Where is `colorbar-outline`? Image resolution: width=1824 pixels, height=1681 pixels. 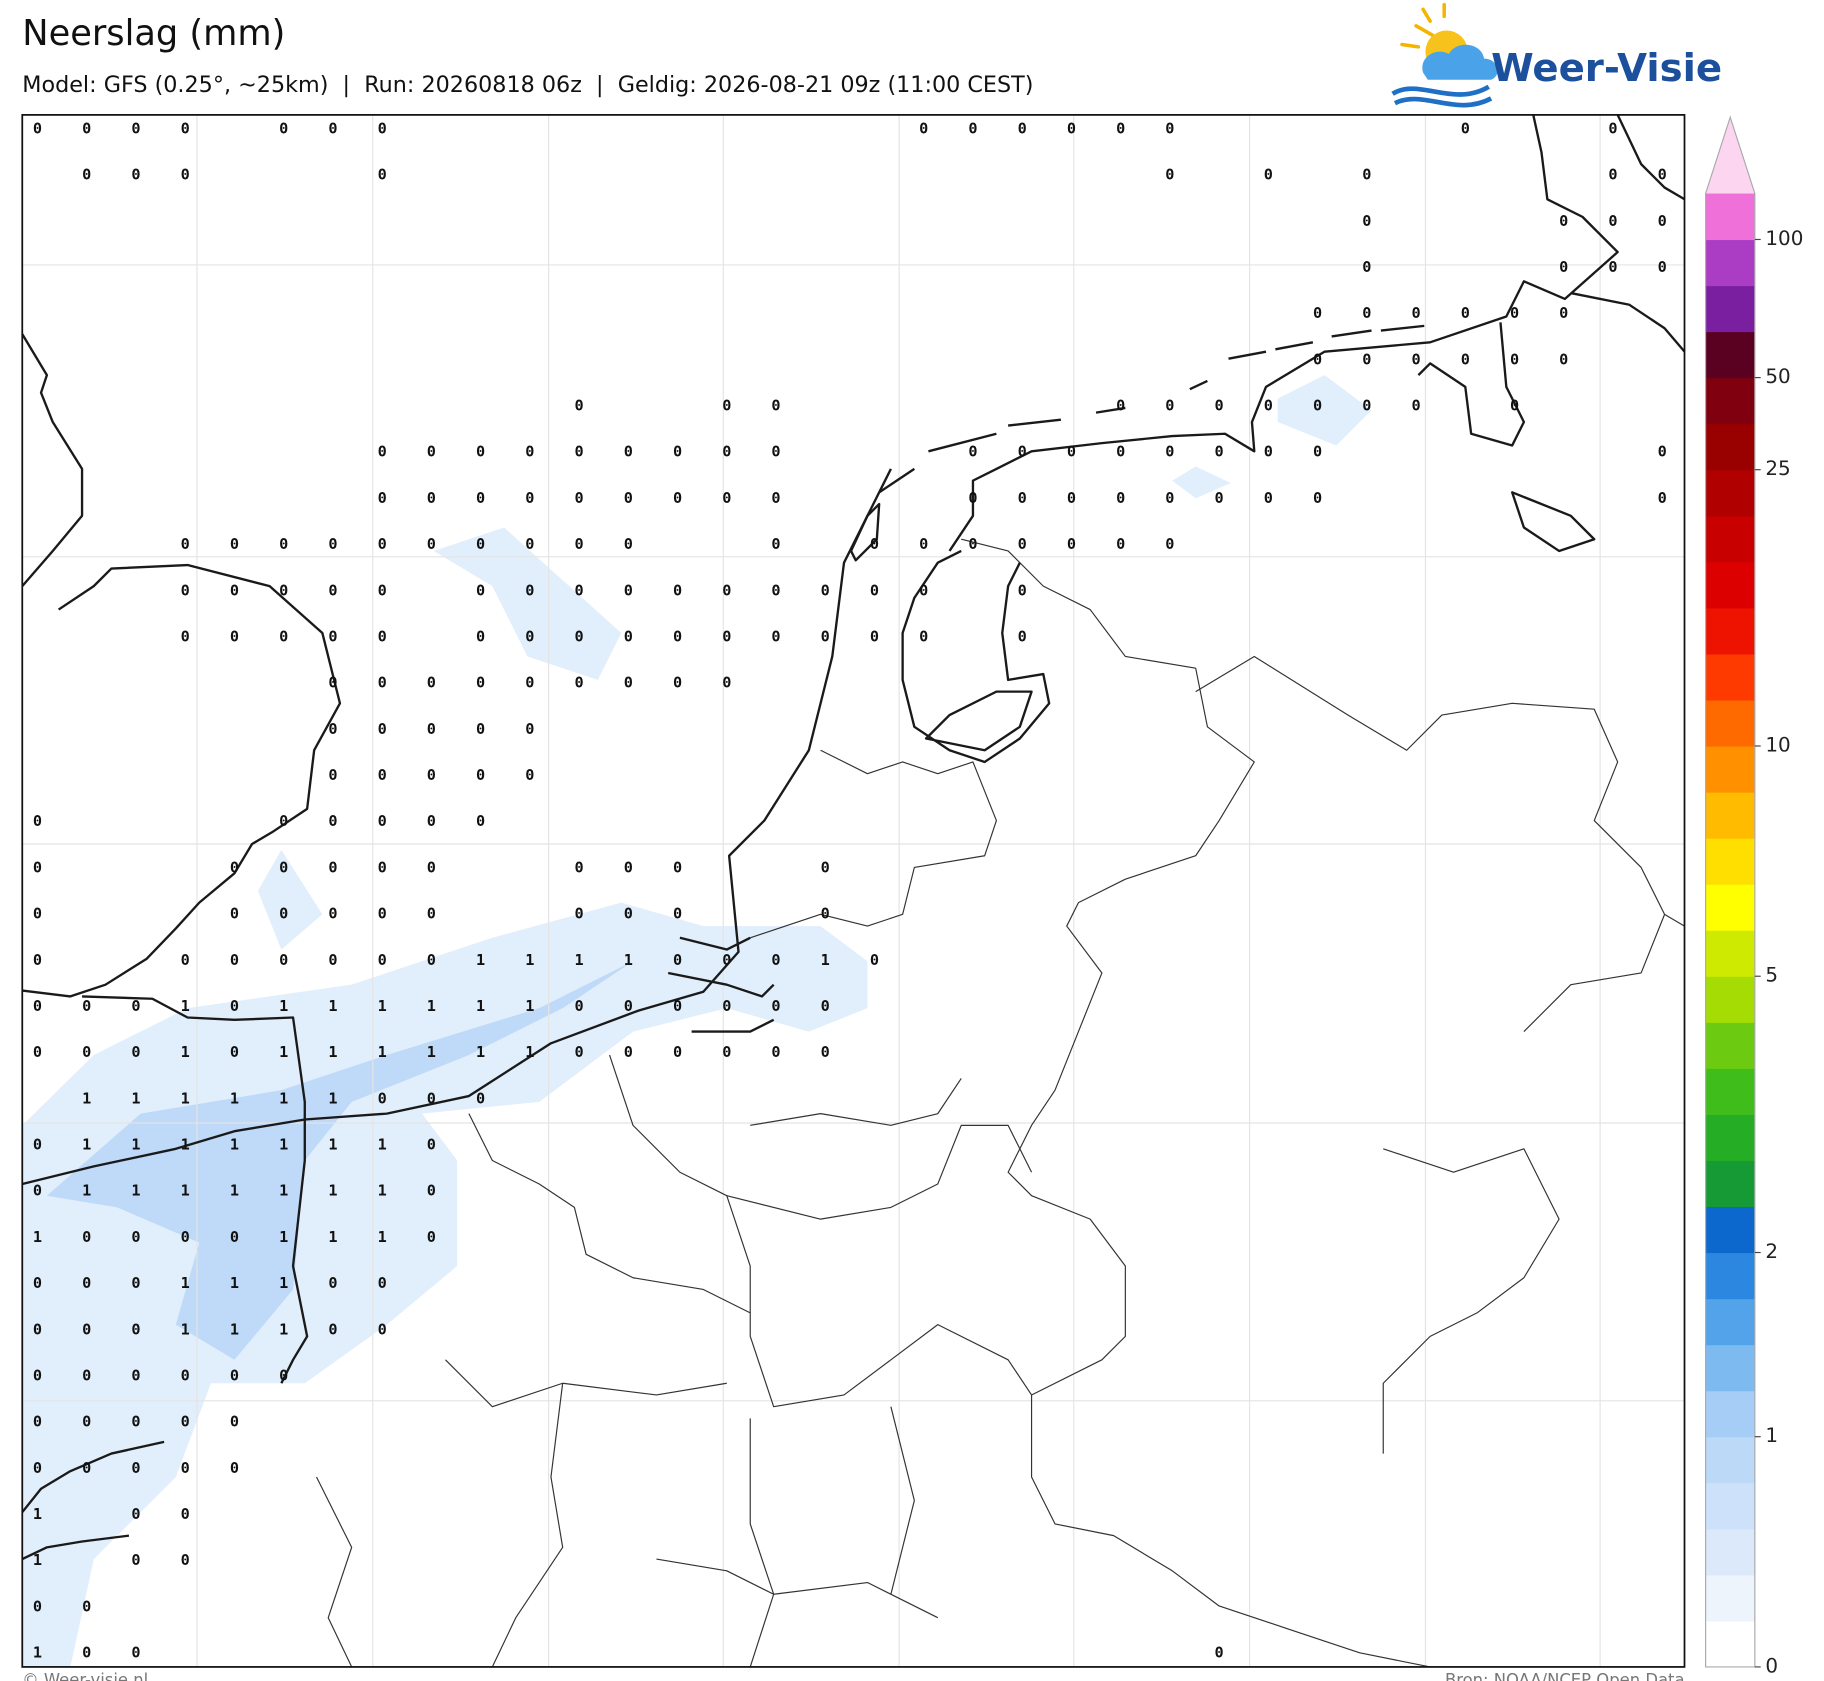 colorbar-outline is located at coordinates (1730, 891).